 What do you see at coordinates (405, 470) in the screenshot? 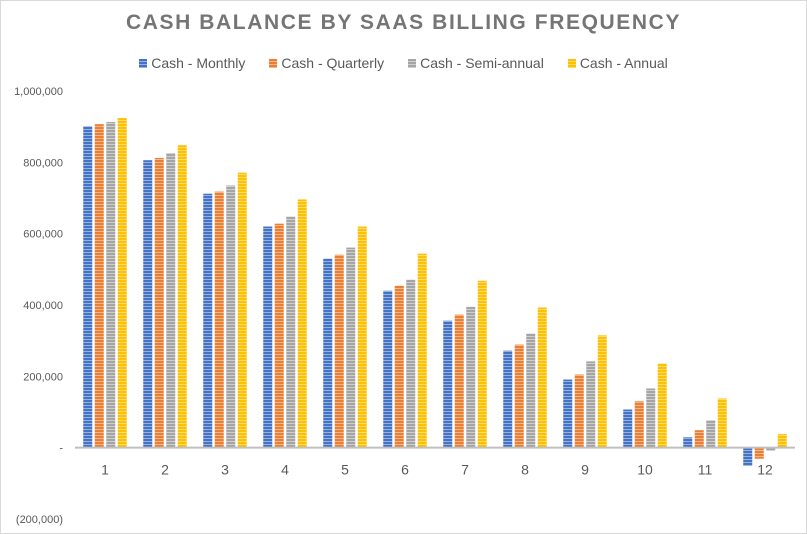
I see `x-tick-label: 6` at bounding box center [405, 470].